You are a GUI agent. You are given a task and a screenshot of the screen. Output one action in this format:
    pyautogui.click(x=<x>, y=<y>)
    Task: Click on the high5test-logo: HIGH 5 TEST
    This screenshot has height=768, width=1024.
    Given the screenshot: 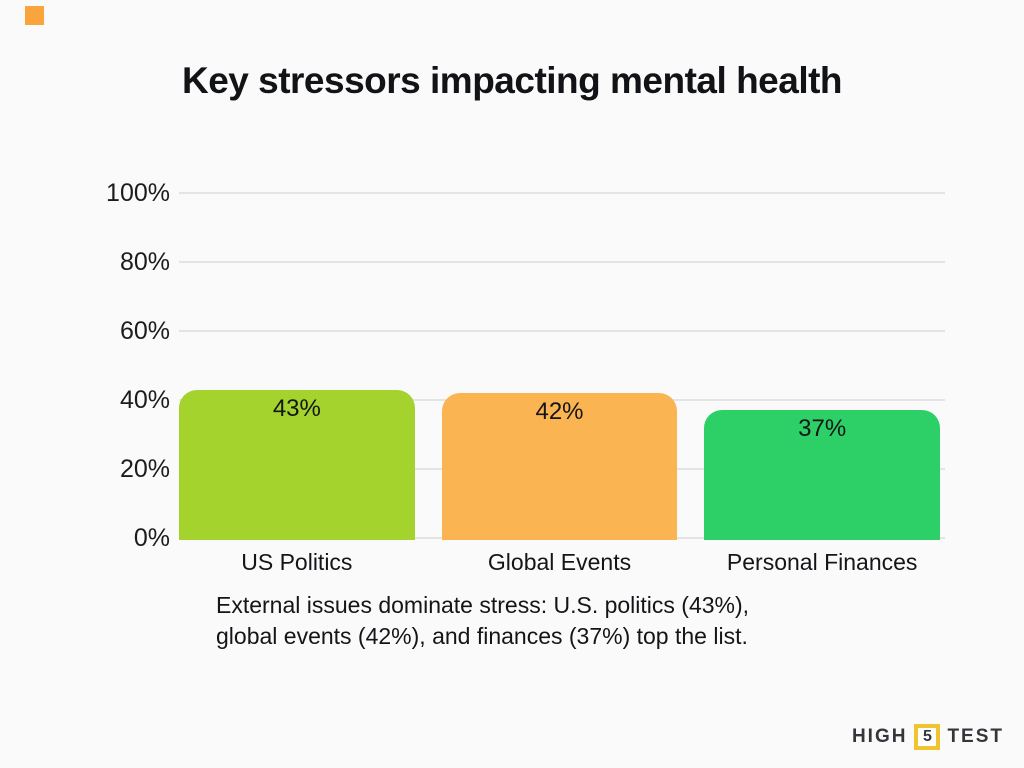 What is the action you would take?
    pyautogui.click(x=928, y=737)
    